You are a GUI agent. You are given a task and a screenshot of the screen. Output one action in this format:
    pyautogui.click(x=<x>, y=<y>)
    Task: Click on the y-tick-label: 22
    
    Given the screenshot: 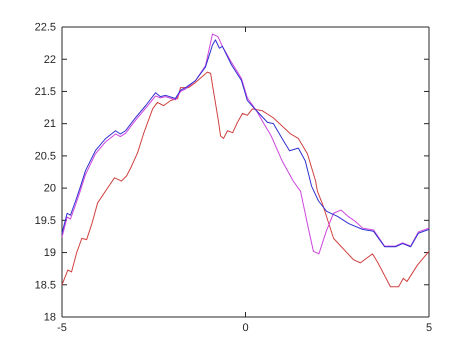 What is the action you would take?
    pyautogui.click(x=50, y=60)
    